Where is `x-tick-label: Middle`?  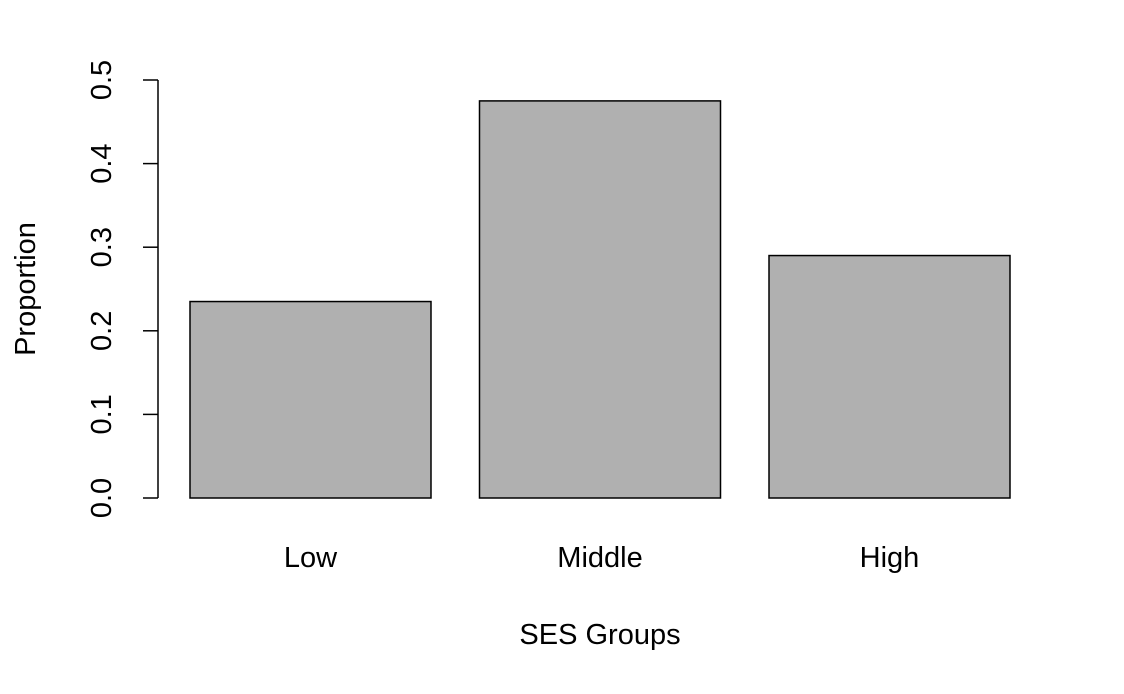
x-tick-label: Middle is located at coordinates (599, 558).